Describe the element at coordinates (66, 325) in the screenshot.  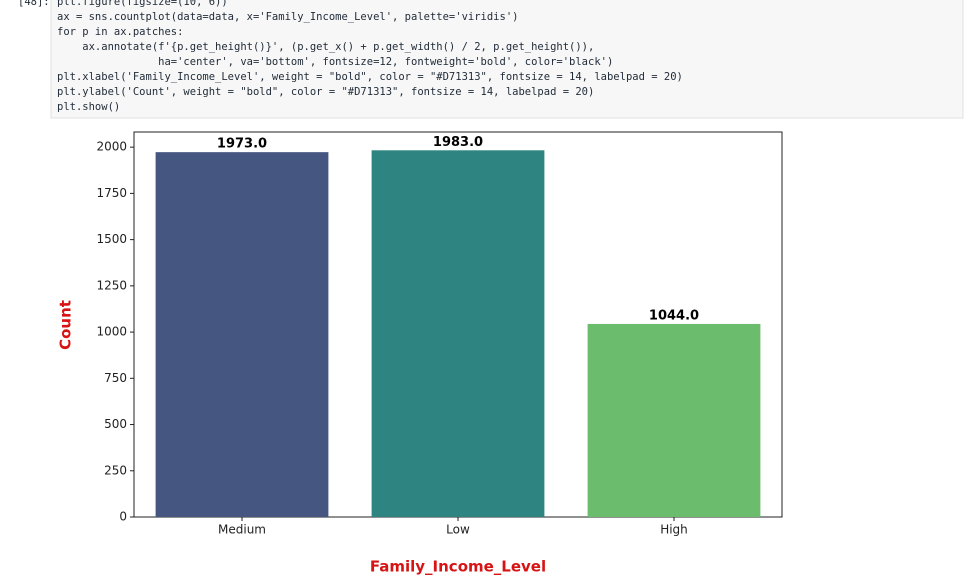
I see `y-axis-label: Count` at that location.